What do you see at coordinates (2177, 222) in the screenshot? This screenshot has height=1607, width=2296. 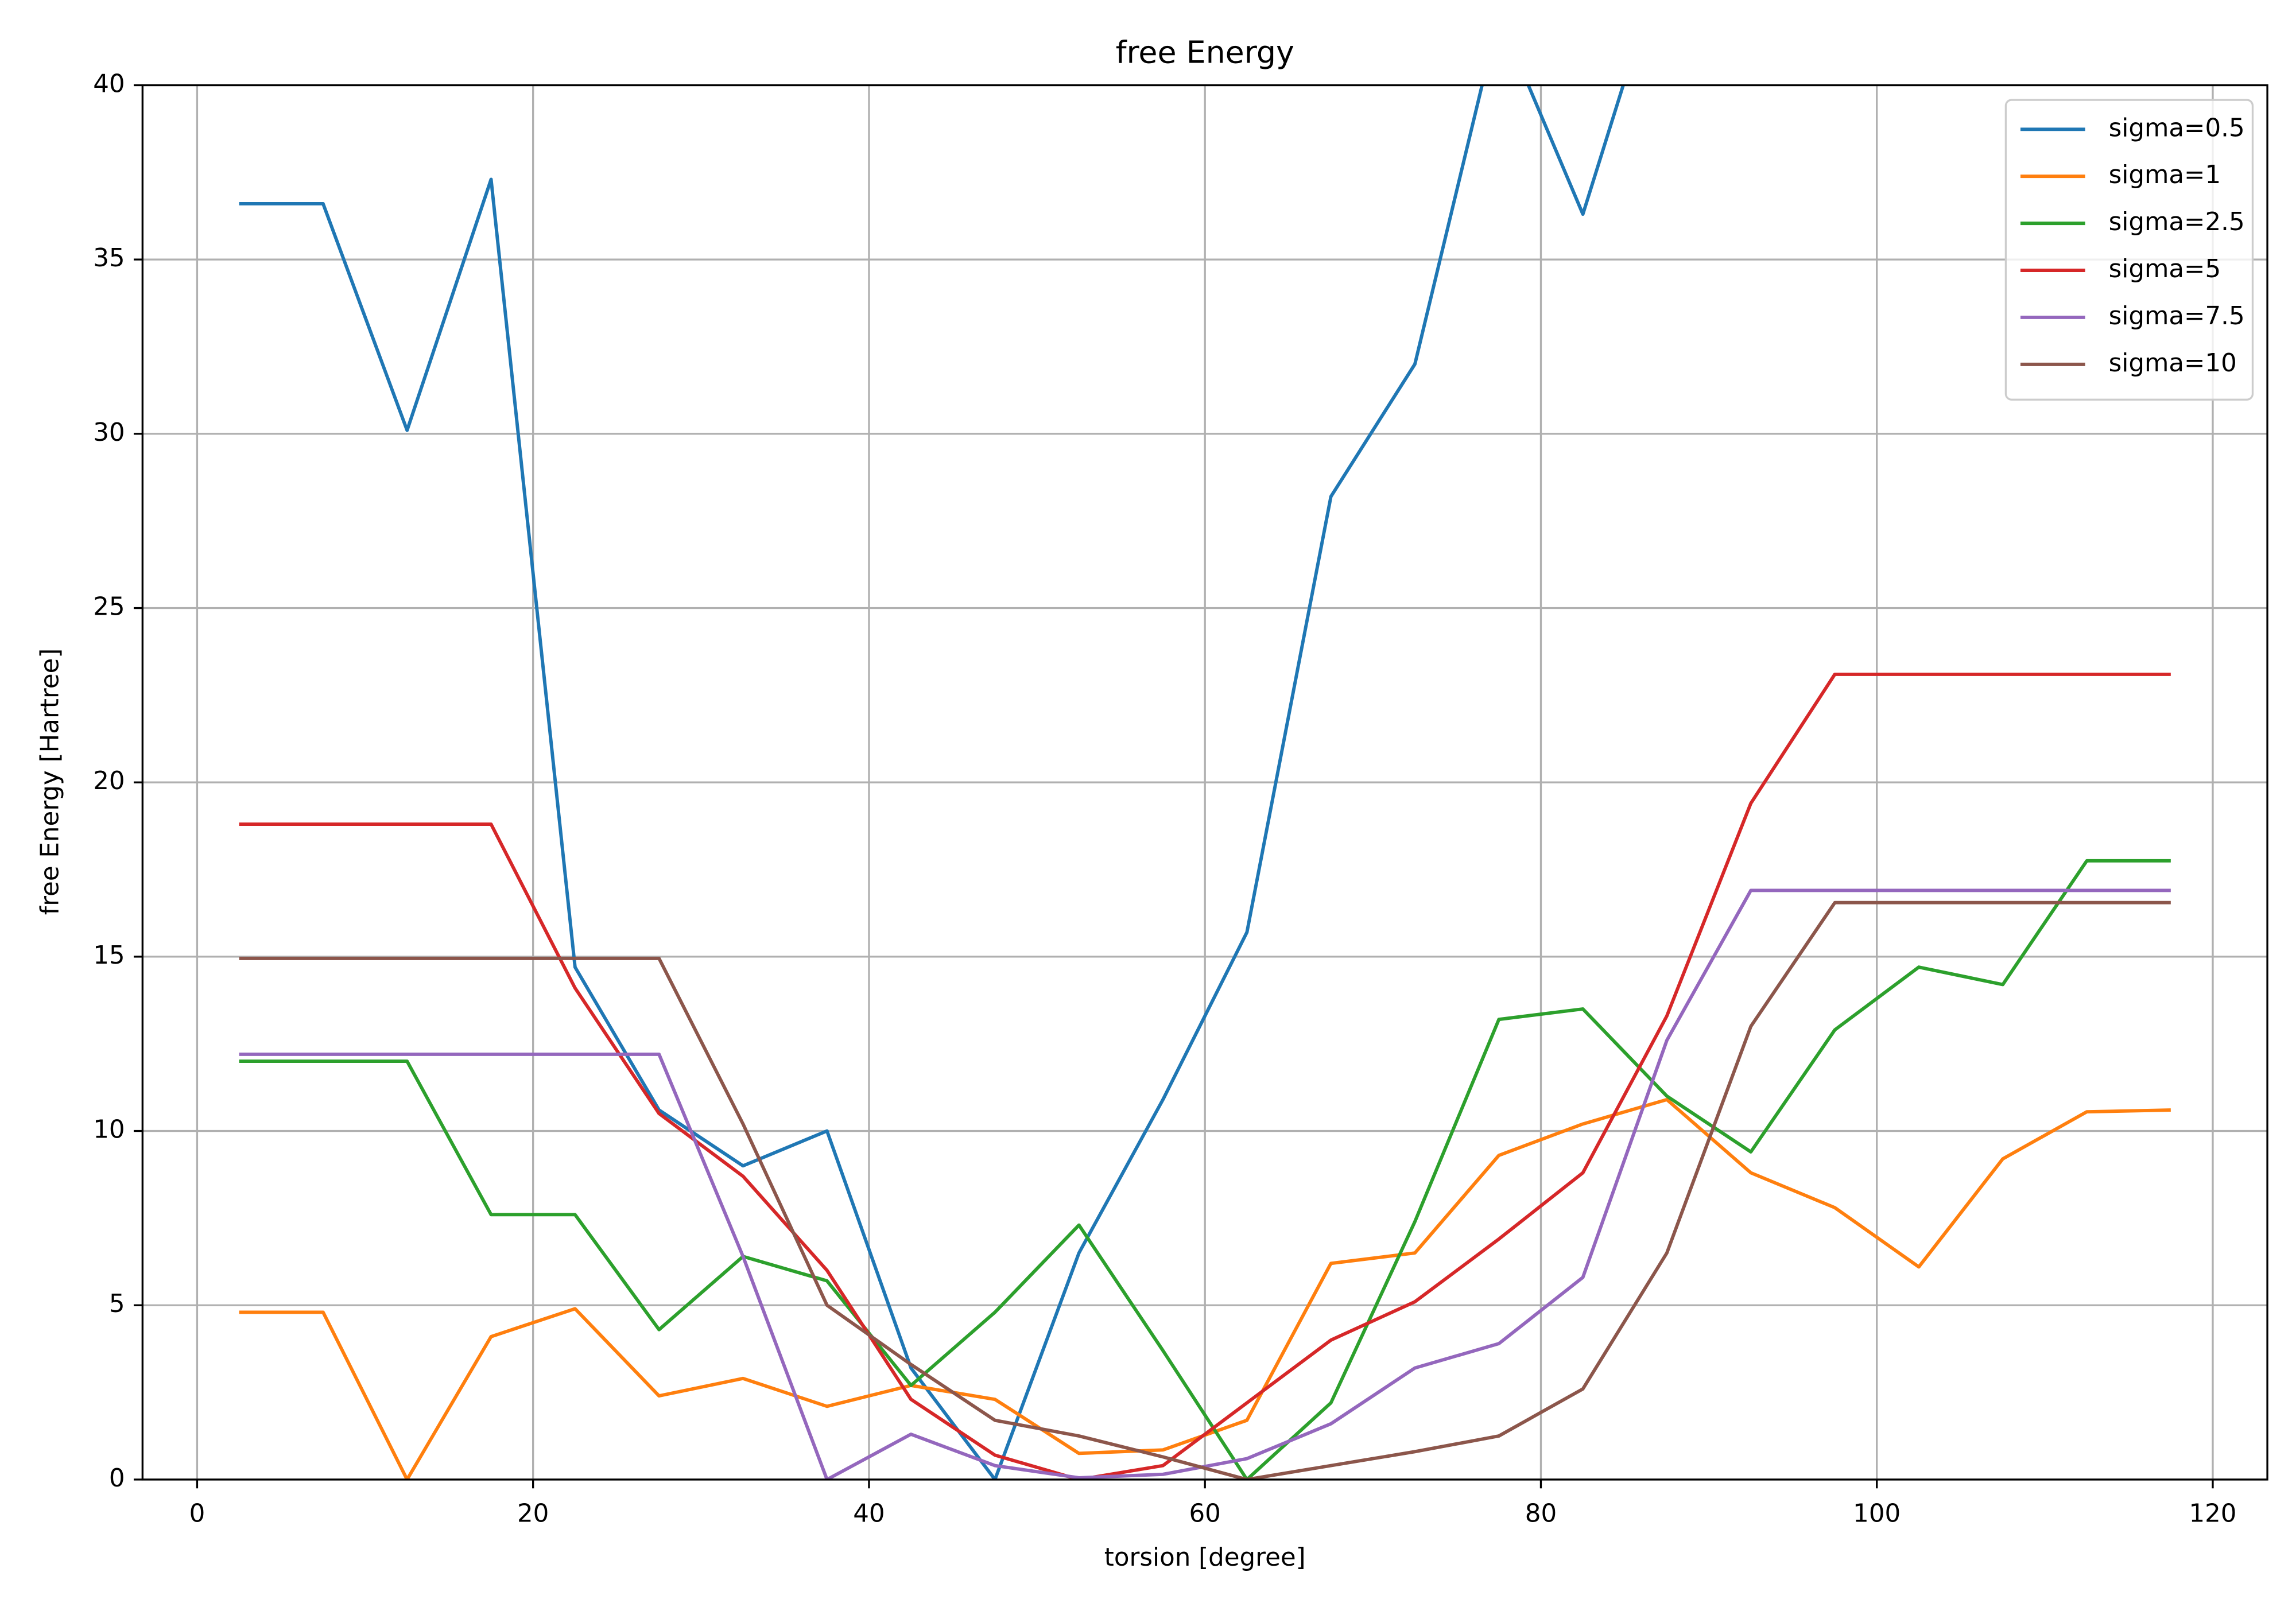 I see `legend-label: sigma=2.5` at bounding box center [2177, 222].